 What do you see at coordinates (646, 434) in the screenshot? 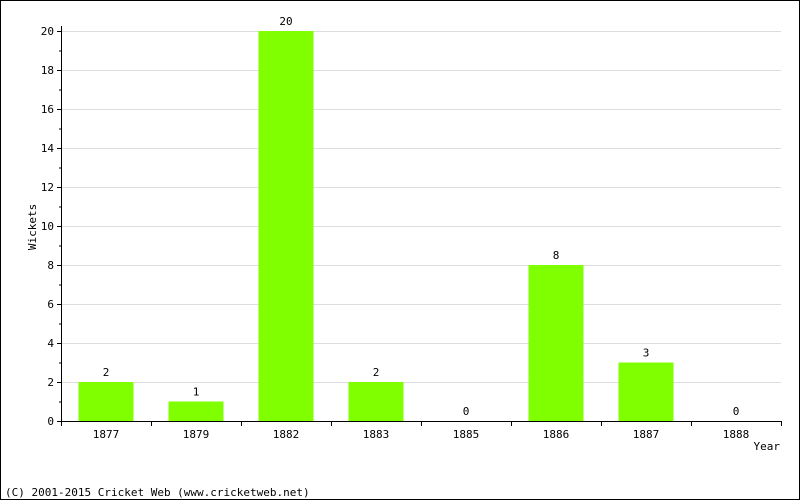
I see `x-tick-label-1887: 1887` at bounding box center [646, 434].